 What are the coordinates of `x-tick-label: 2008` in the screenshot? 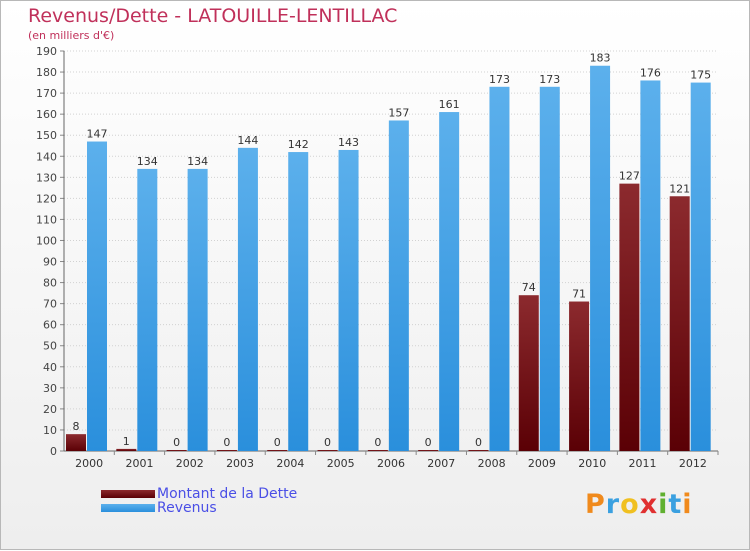 It's located at (492, 463).